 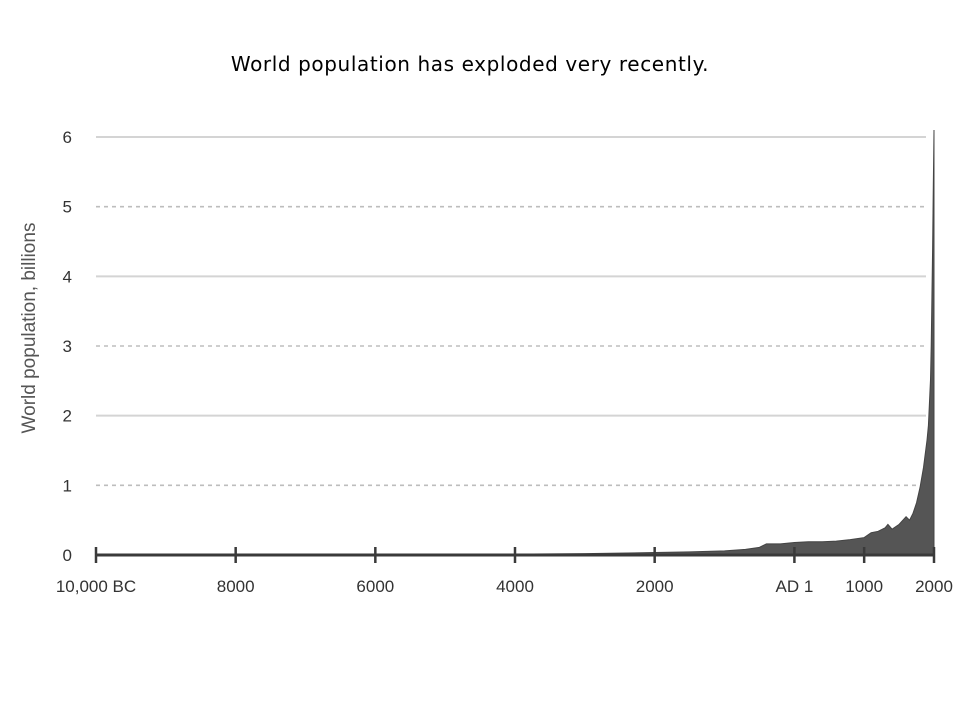 I want to click on x-axis, so click(x=515, y=555).